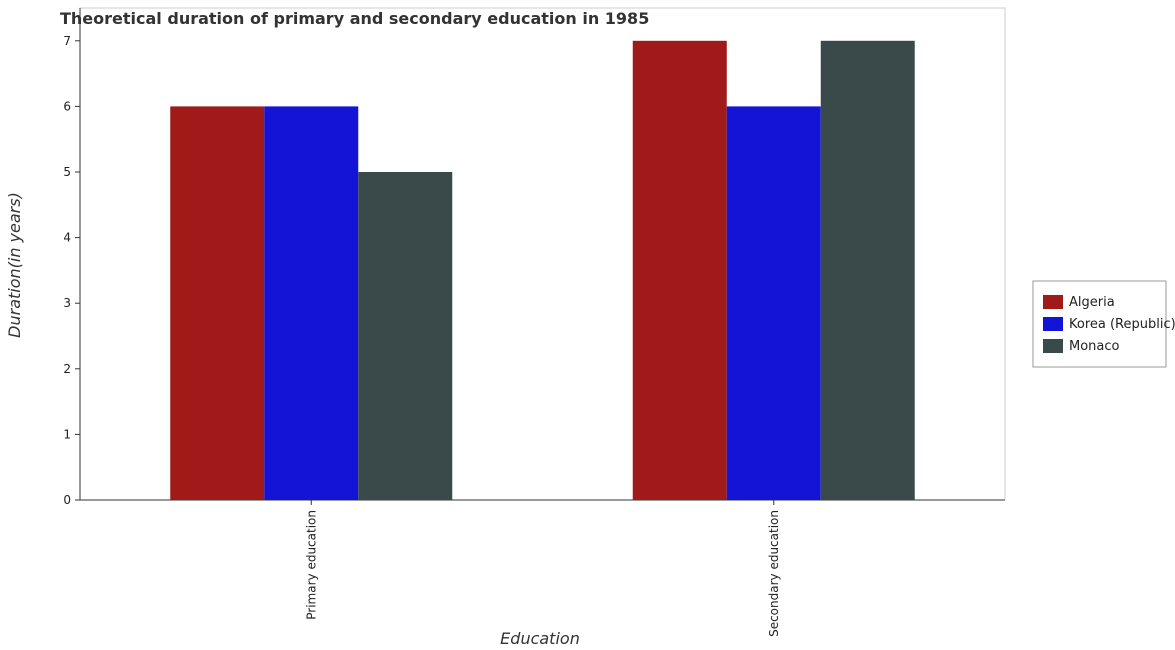 The width and height of the screenshot is (1175, 650). What do you see at coordinates (67, 500) in the screenshot?
I see `y-tick-label: 0` at bounding box center [67, 500].